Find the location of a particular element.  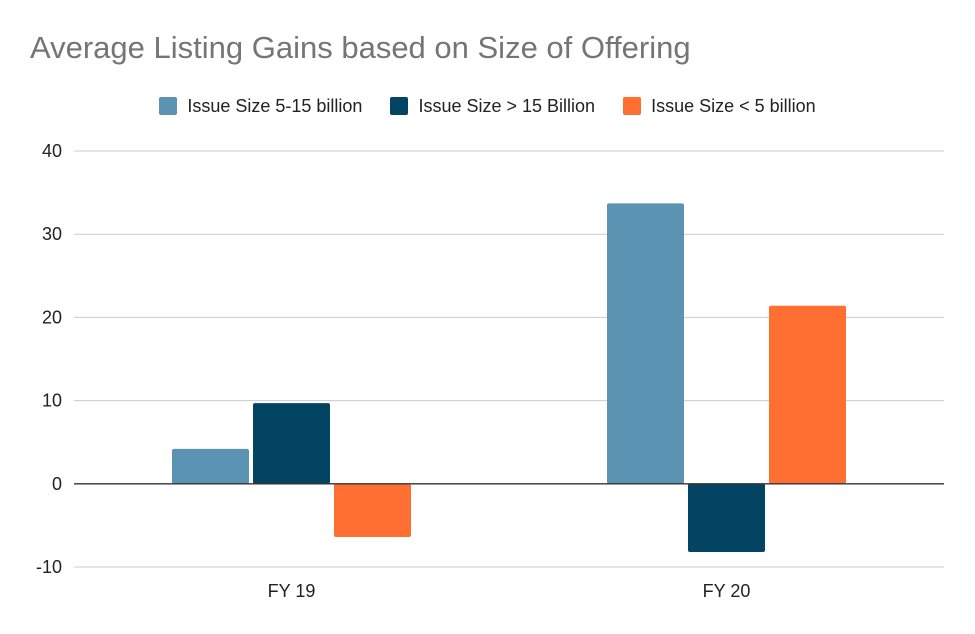

legend-label-over-15: Issue Size > 15 Billion is located at coordinates (507, 105).